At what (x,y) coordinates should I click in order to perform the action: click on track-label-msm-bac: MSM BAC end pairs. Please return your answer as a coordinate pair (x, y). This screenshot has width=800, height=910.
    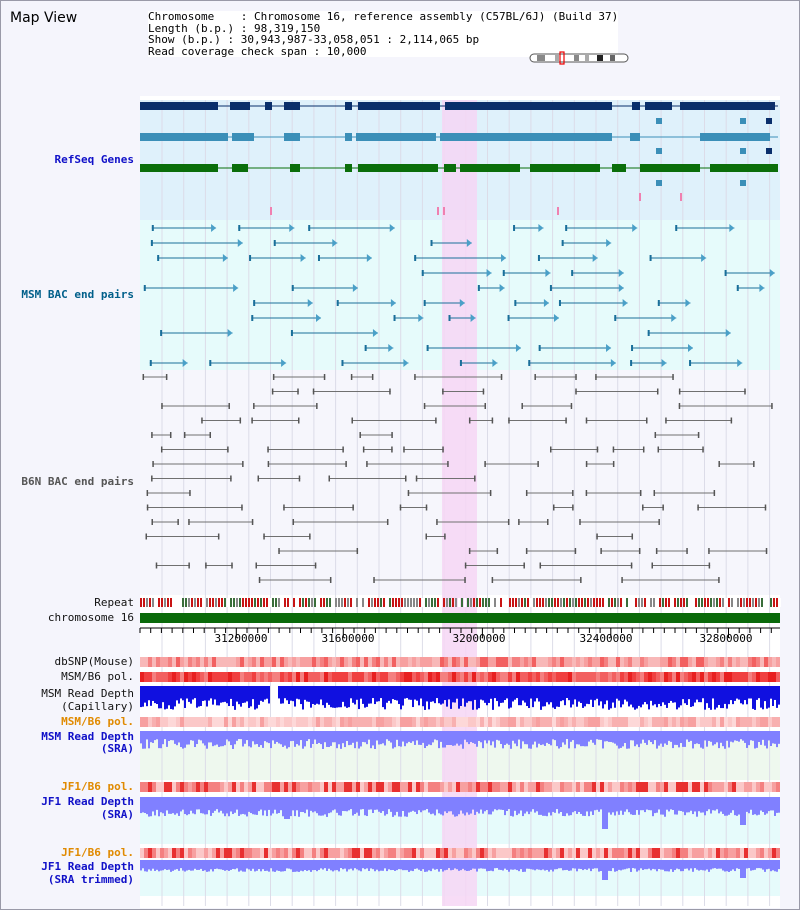
    Looking at the image, I should click on (77, 294).